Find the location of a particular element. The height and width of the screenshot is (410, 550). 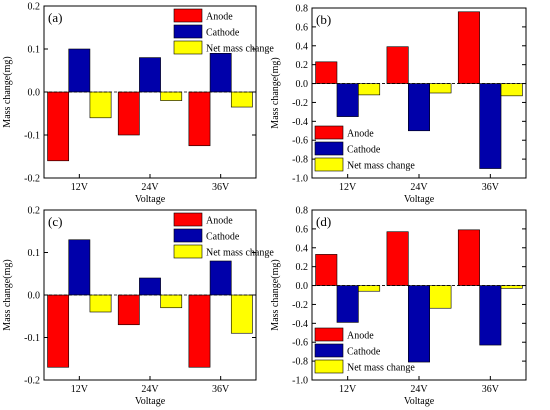

y-tick-label: -0.1 is located at coordinates (32, 338).